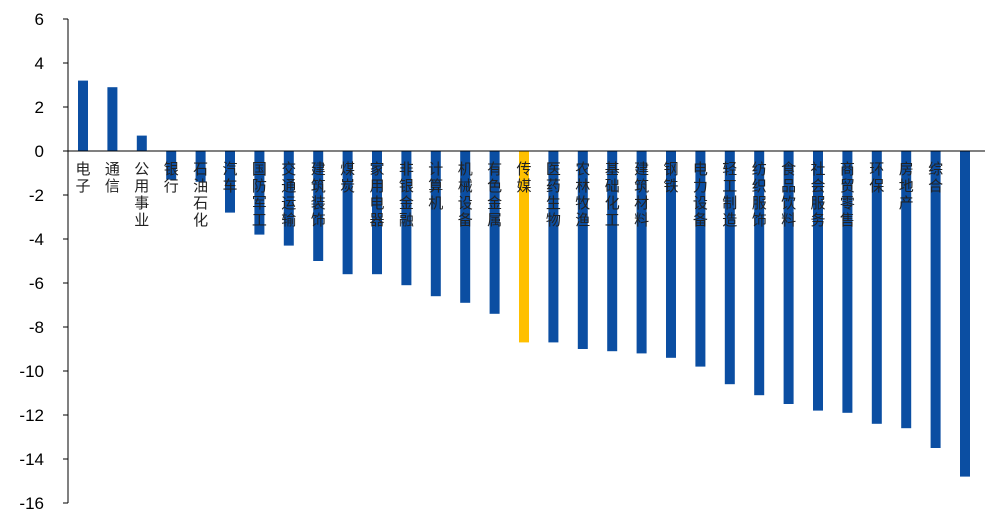 The height and width of the screenshot is (513, 991). What do you see at coordinates (376, 194) in the screenshot?
I see `category-label: 家用电器` at bounding box center [376, 194].